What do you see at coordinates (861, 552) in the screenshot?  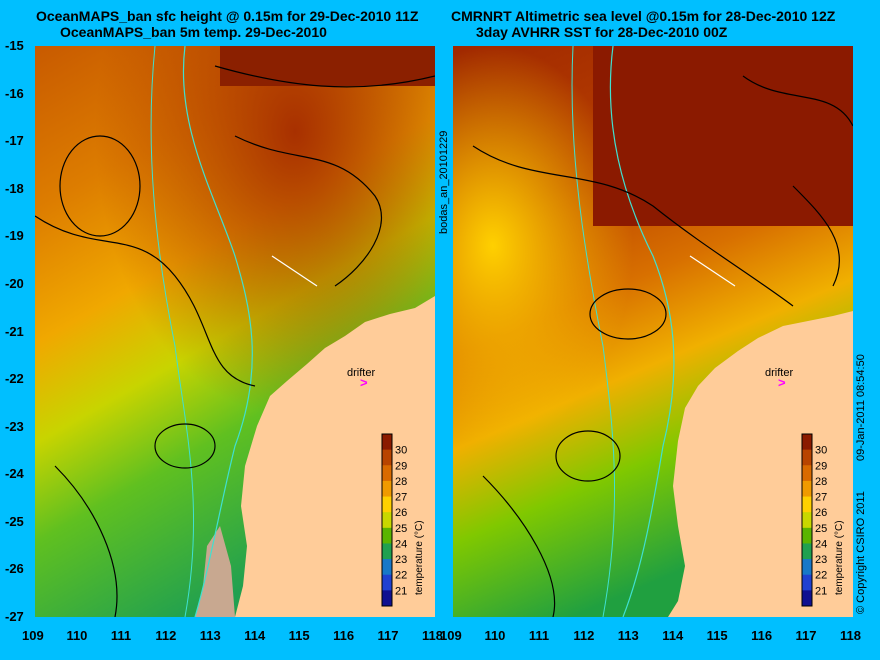 I see `copyright-text: © Copyright CSIRO 2011` at bounding box center [861, 552].